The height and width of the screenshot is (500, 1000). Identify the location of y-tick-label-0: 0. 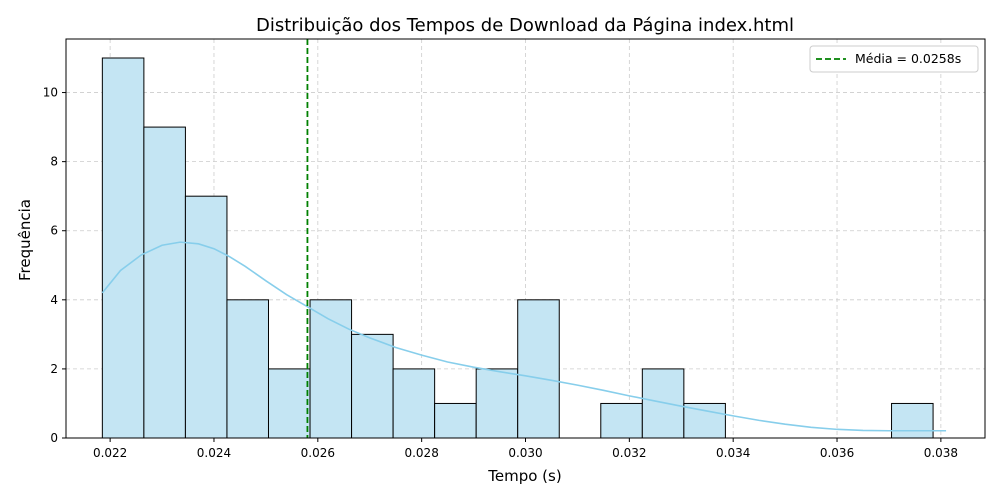
(54, 438).